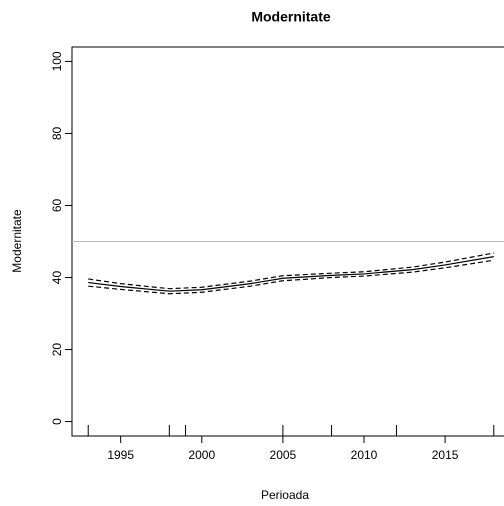 This screenshot has width=504, height=506. What do you see at coordinates (201, 455) in the screenshot?
I see `x-tick-label: 2000` at bounding box center [201, 455].